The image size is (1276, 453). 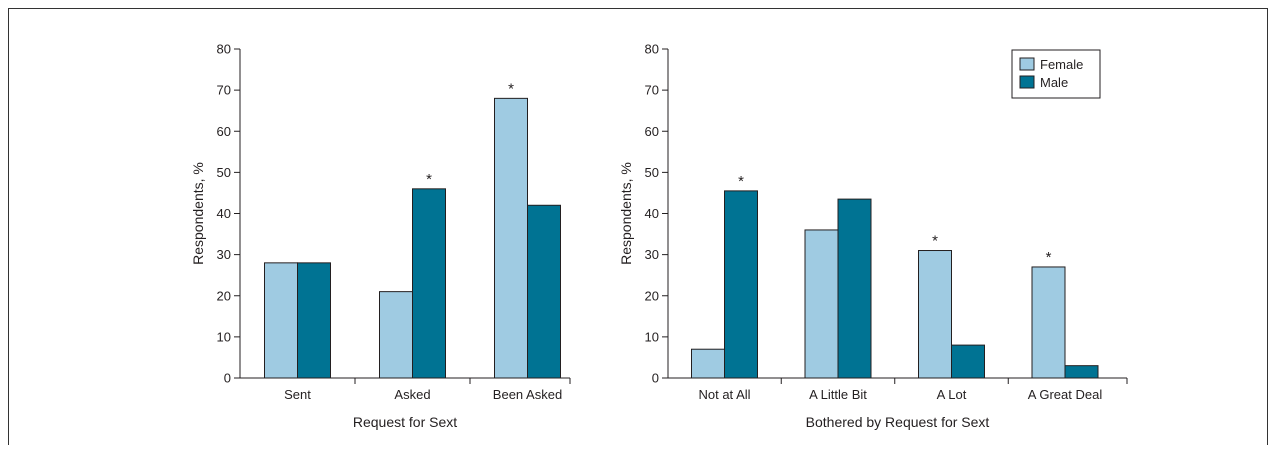 What do you see at coordinates (1054, 82) in the screenshot?
I see `chart2-legend-label-male: Male` at bounding box center [1054, 82].